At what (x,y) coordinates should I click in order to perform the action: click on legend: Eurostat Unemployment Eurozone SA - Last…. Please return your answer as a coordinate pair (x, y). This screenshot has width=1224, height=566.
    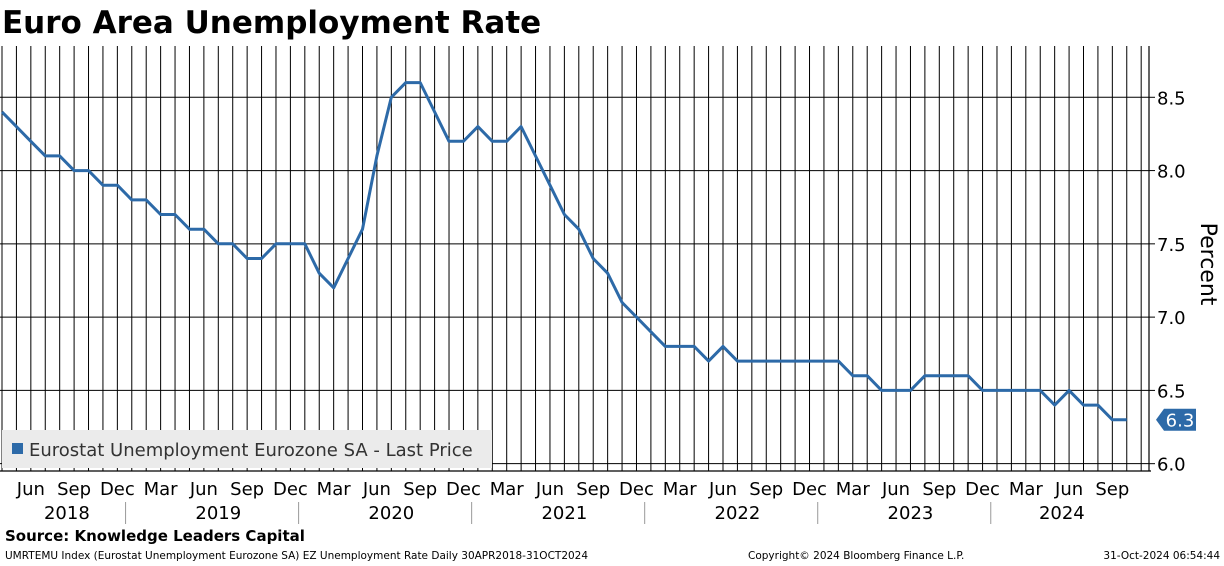
    Looking at the image, I should click on (247, 449).